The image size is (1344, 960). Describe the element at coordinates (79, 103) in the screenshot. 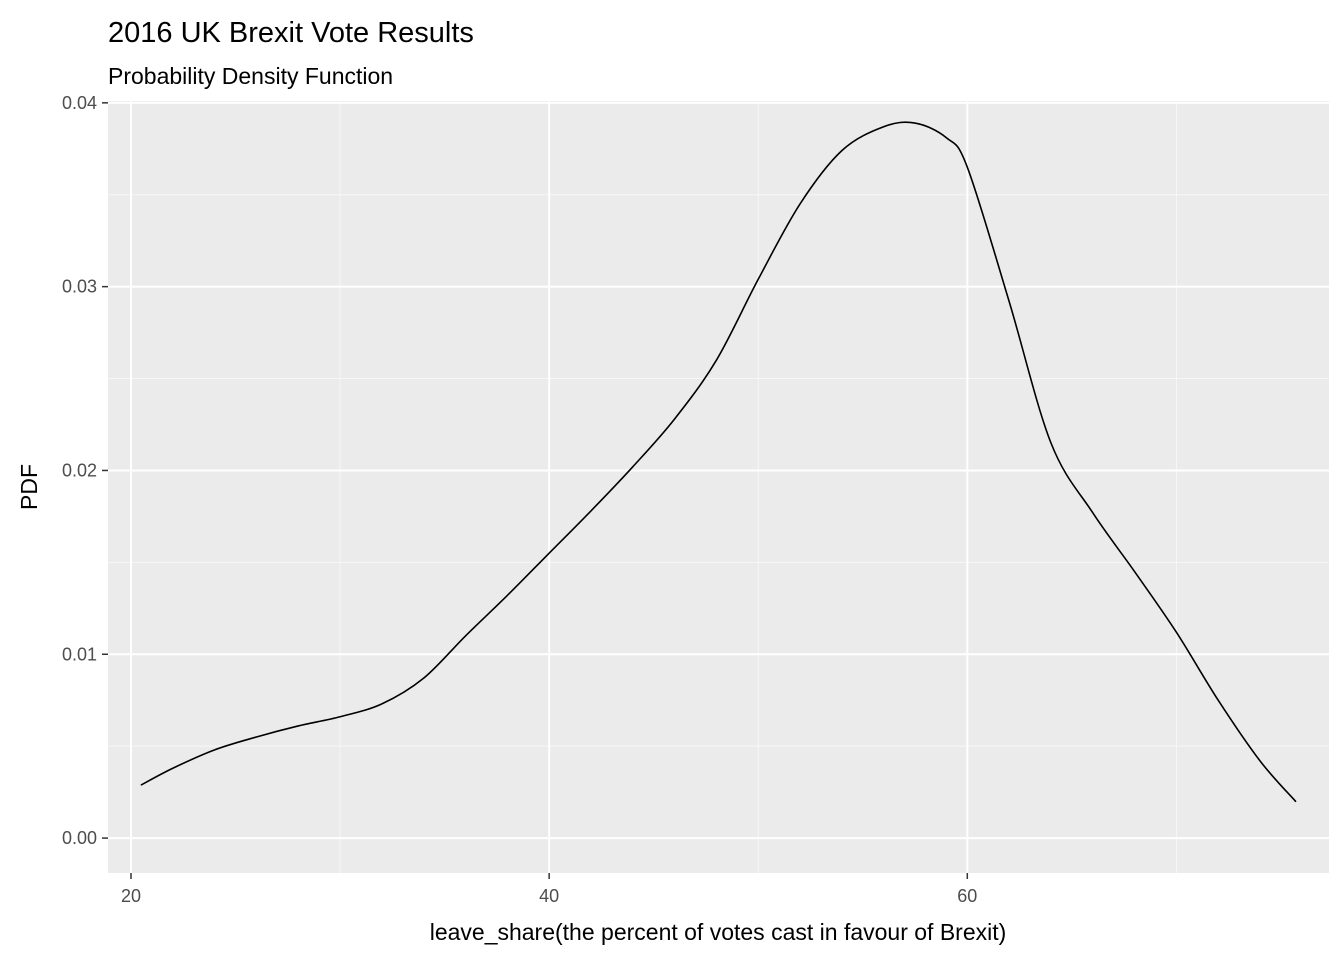

I see `y-tick-label: 0.04` at that location.